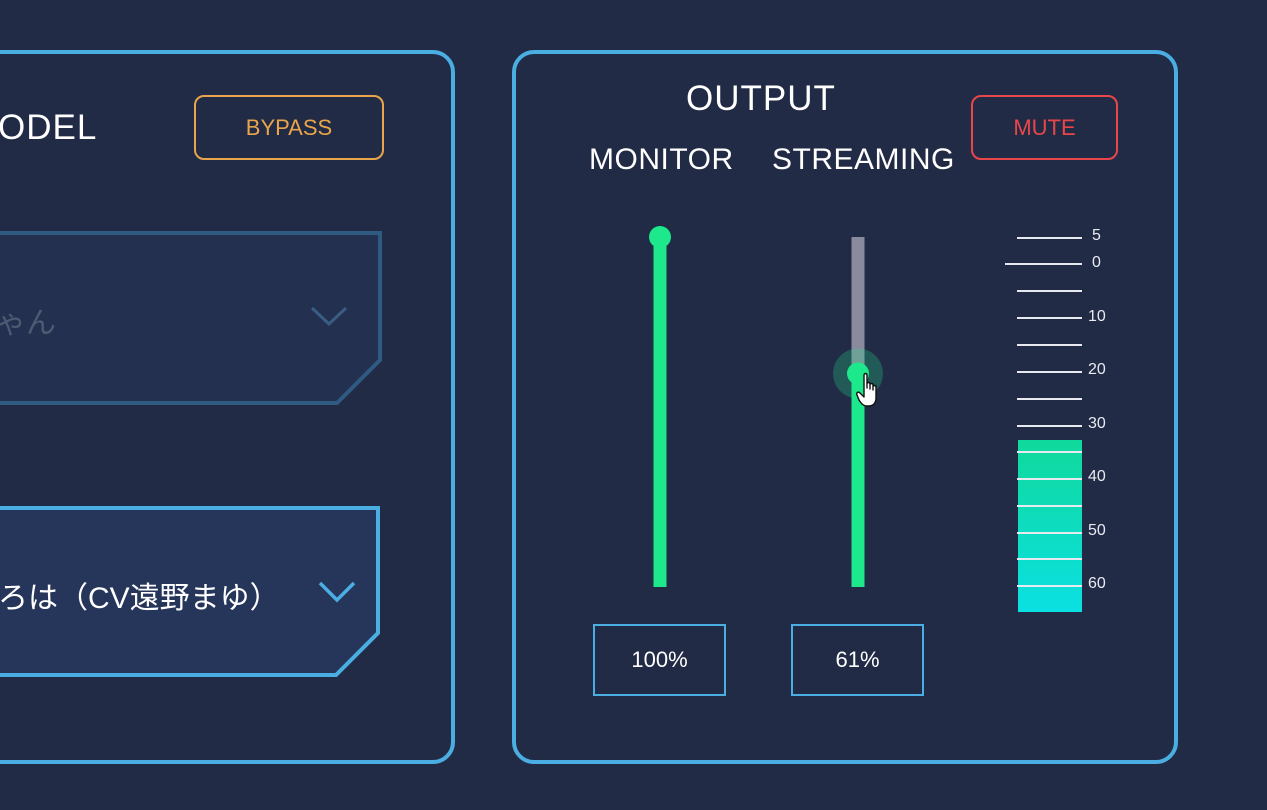 Image resolution: width=1267 pixels, height=810 pixels. What do you see at coordinates (1050, 525) in the screenshot?
I see `level-meter-fill` at bounding box center [1050, 525].